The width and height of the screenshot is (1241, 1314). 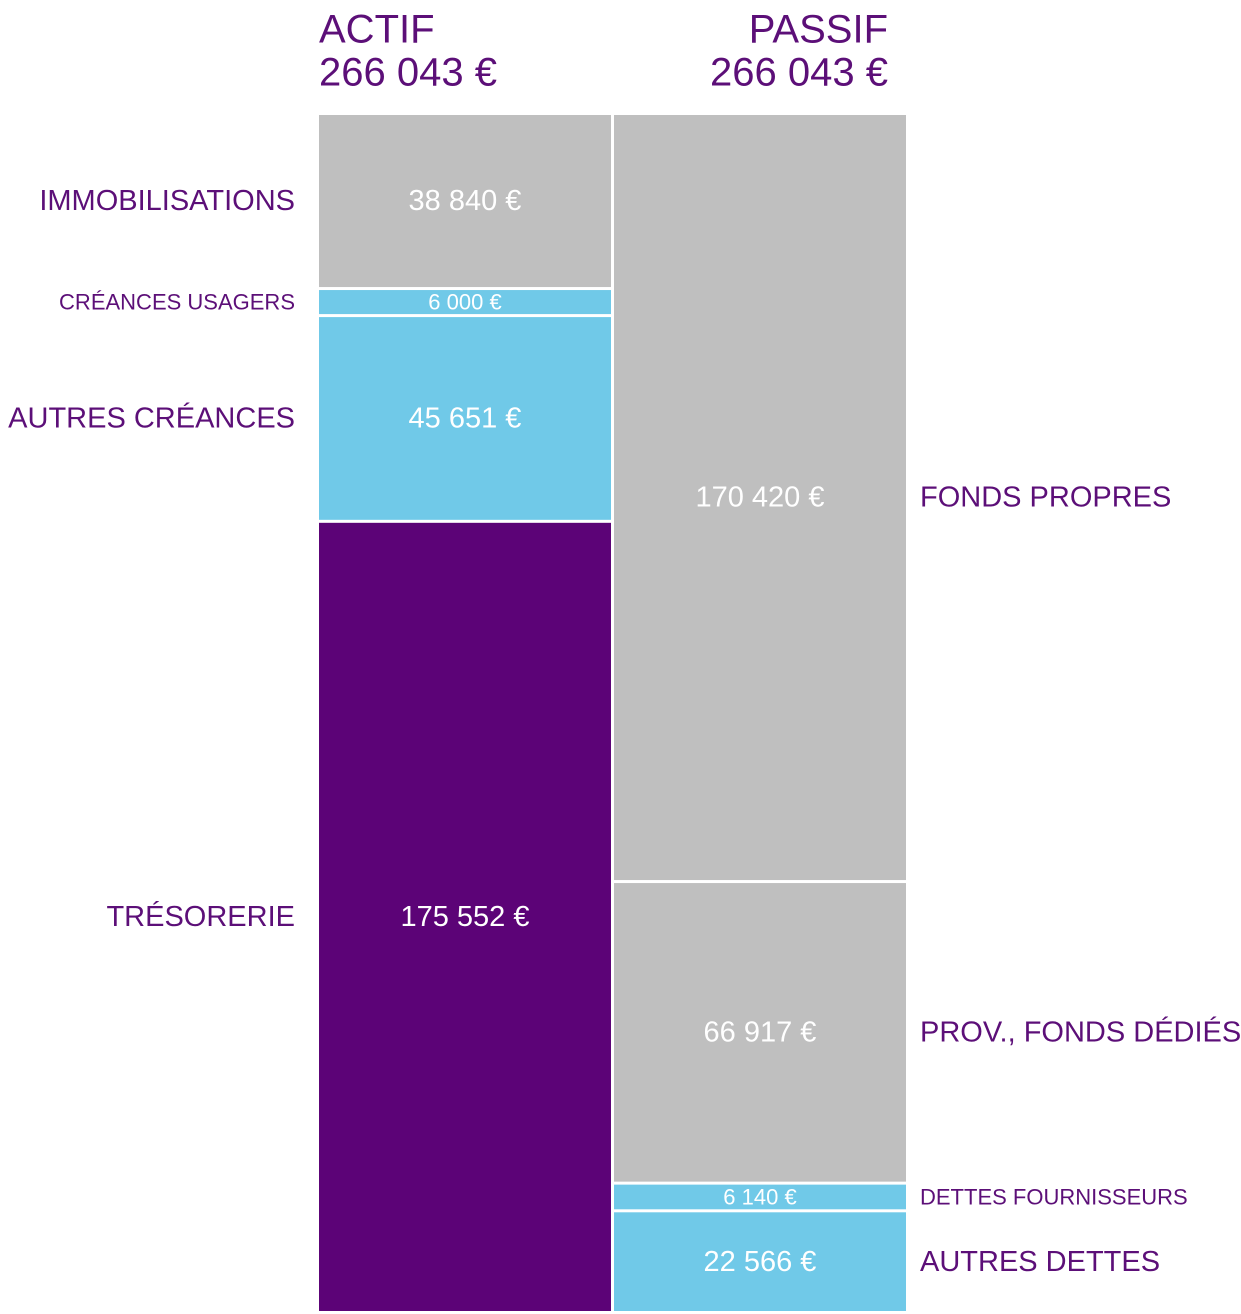 I want to click on column-title: ACTIF, so click(x=377, y=30).